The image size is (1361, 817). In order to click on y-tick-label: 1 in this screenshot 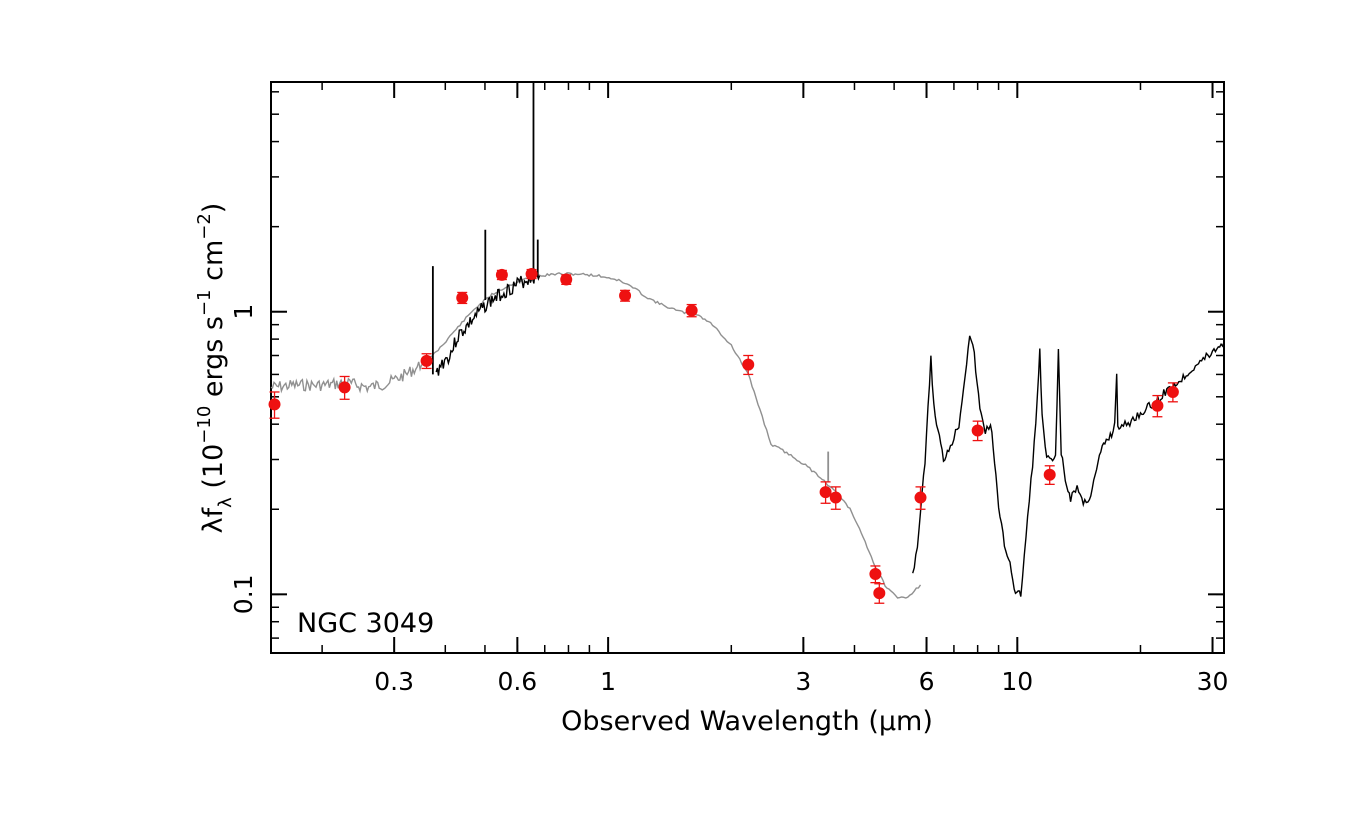, I will do `click(243, 312)`.